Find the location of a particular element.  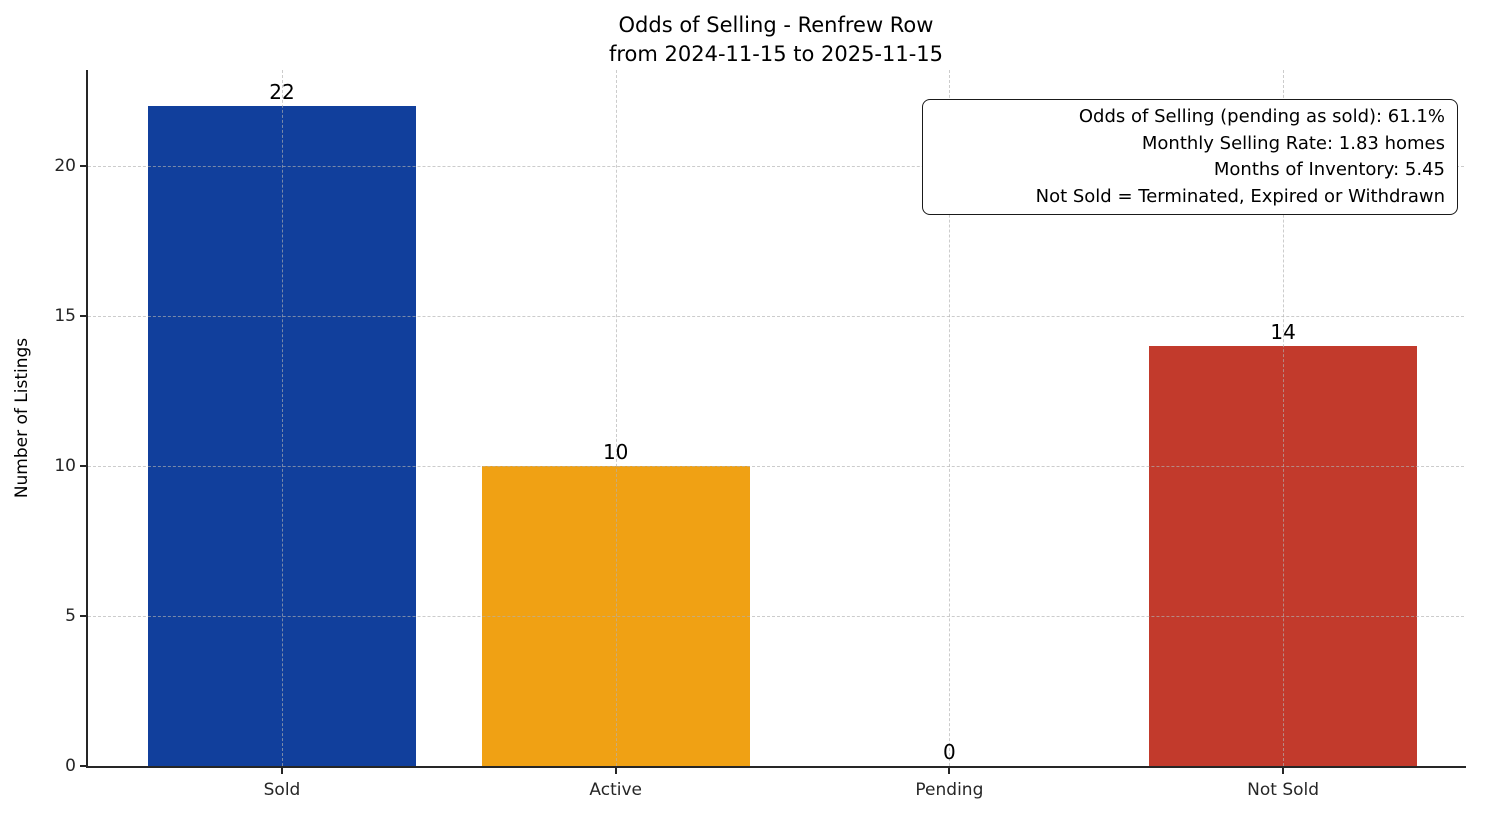

y-axis-spine is located at coordinates (87, 419).